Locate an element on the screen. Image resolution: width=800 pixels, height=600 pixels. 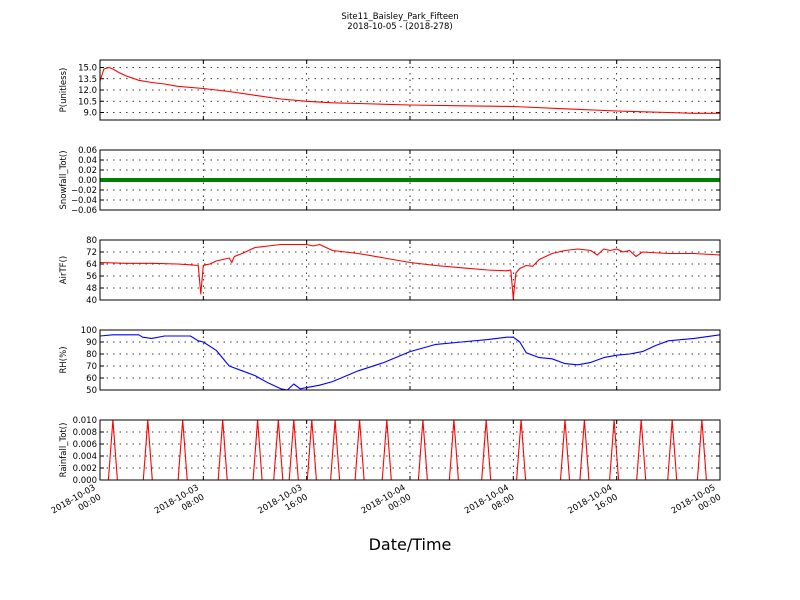
y-tick-label: 0.004 is located at coordinates (85, 457).